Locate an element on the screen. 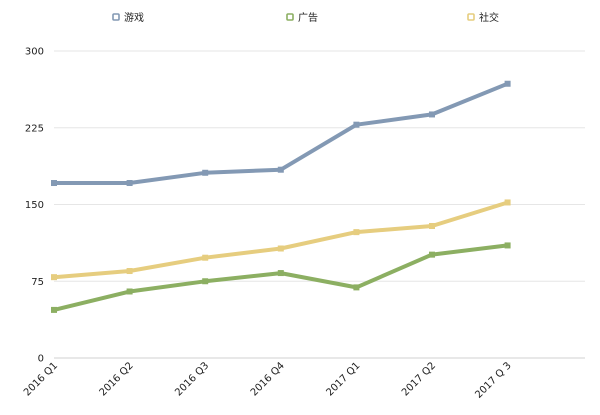 The width and height of the screenshot is (600, 415). legend-item: 游戏 is located at coordinates (128, 17).